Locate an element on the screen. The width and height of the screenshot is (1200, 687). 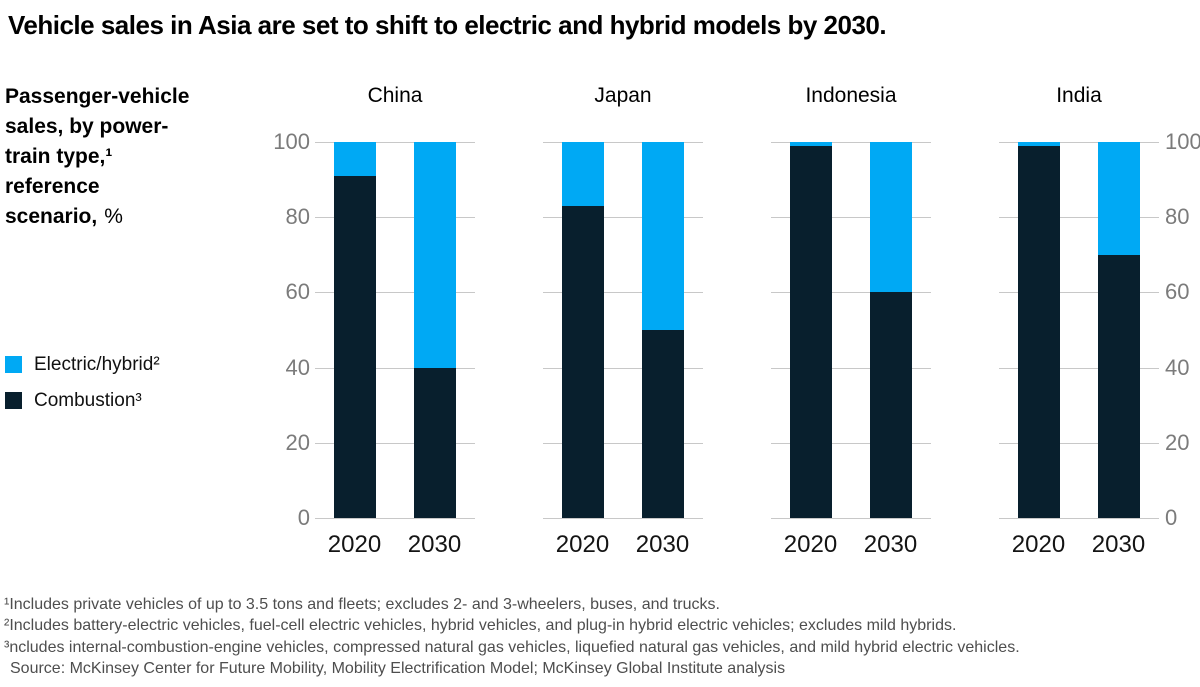
legend-item-combustion: Combustion³ is located at coordinates (82, 400).